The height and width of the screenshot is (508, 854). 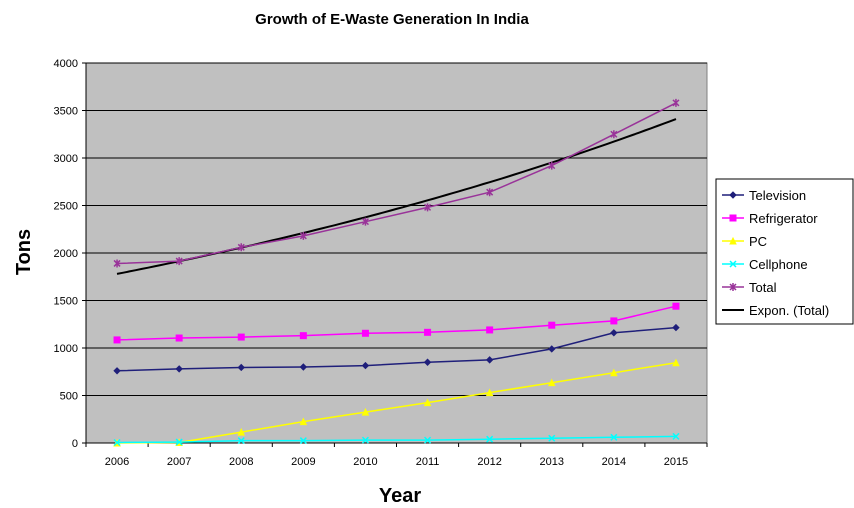 I want to click on legend-box, so click(x=784, y=251).